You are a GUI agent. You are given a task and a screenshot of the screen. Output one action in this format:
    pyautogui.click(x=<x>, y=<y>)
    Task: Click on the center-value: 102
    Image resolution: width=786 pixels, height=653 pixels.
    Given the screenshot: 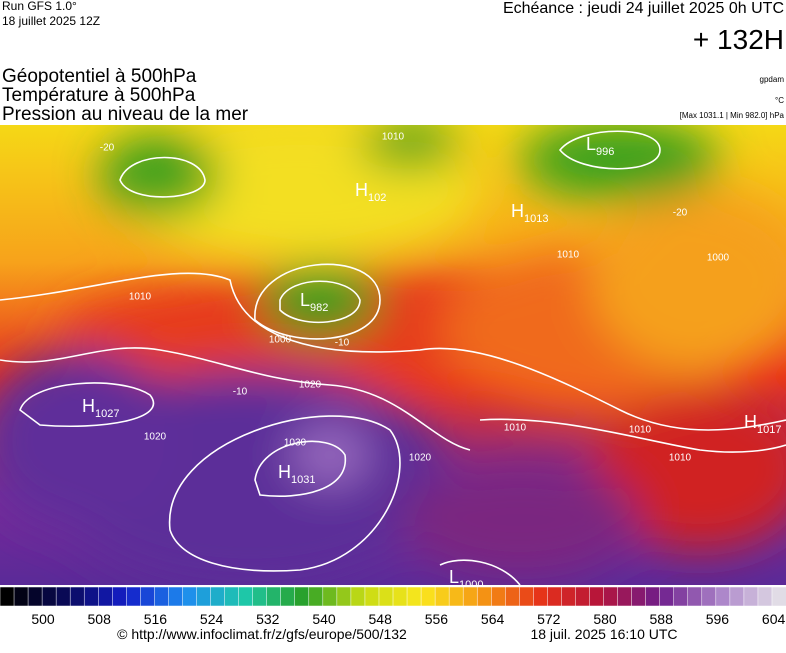 What is the action you would take?
    pyautogui.click(x=377, y=198)
    